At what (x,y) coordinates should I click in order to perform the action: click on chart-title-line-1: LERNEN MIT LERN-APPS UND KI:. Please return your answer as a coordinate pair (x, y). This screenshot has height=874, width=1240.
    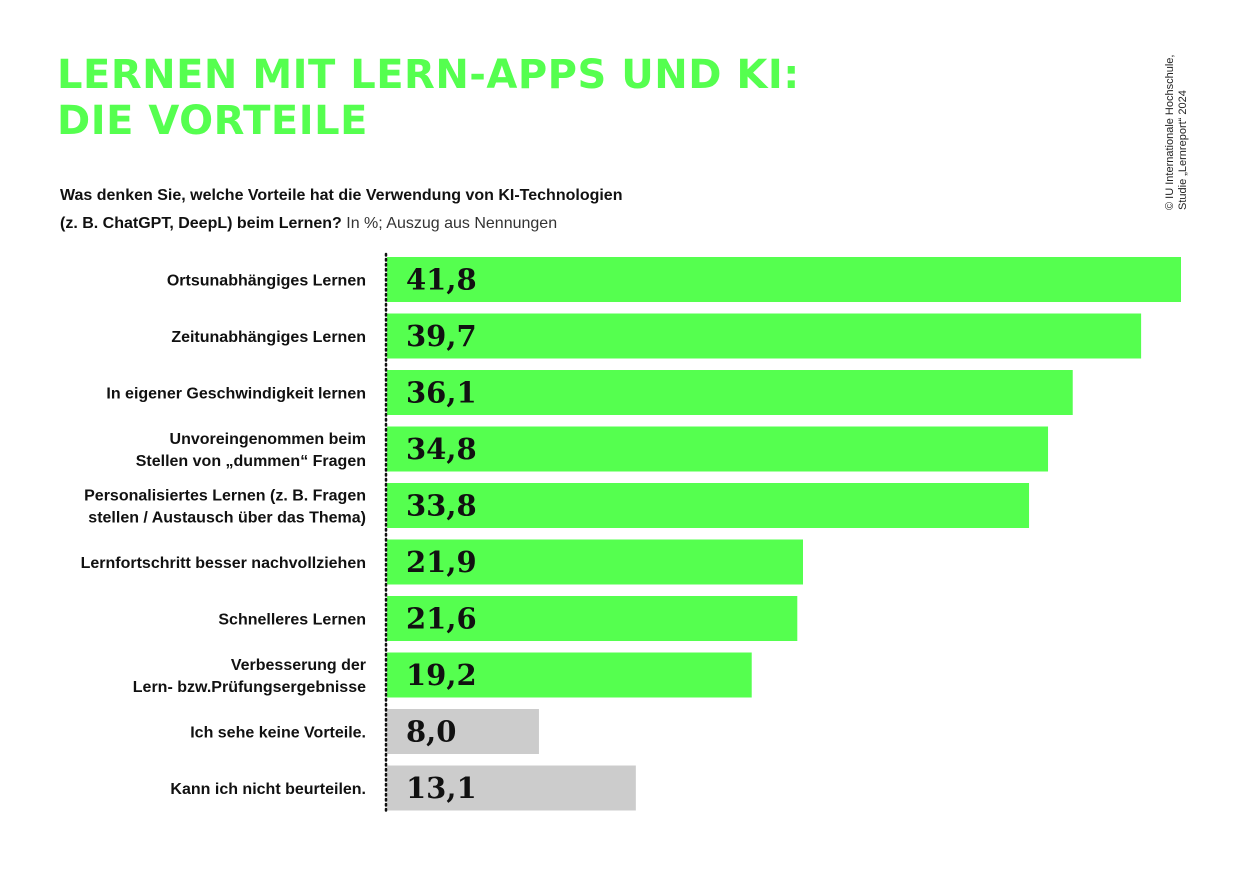
    Looking at the image, I should click on (428, 75).